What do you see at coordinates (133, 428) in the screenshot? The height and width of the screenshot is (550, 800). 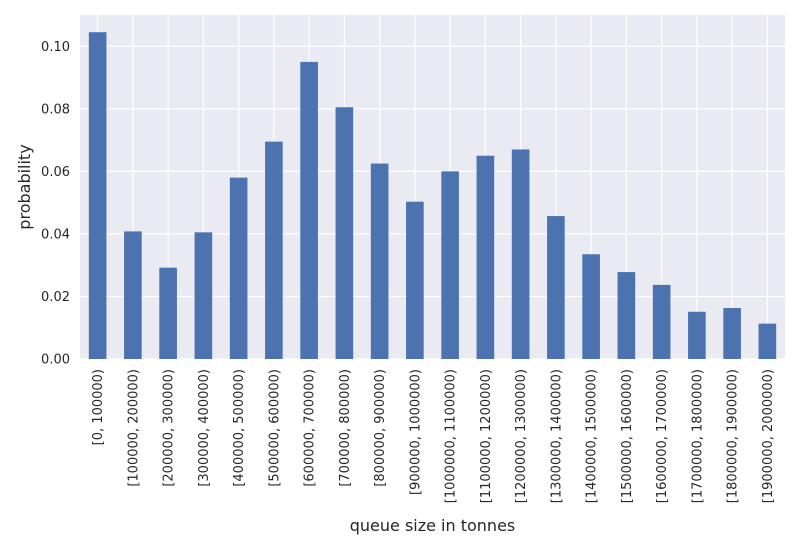 I see `x-tick-label: [100000, 200000)` at bounding box center [133, 428].